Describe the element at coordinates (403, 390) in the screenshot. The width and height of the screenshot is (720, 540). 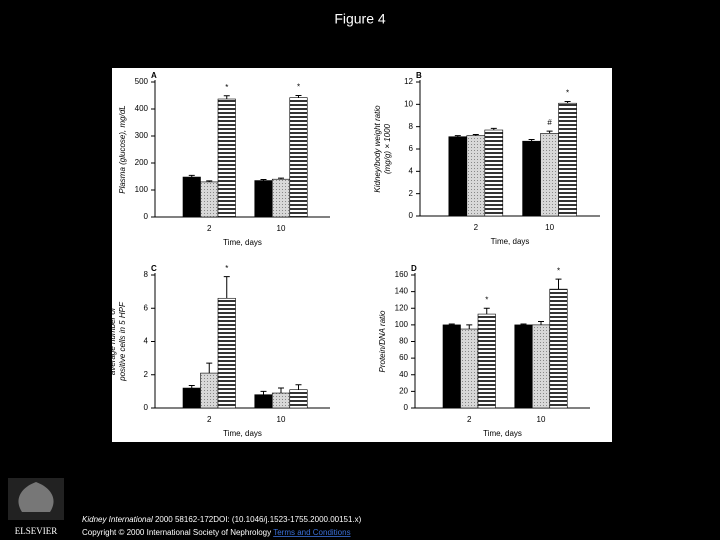
I see `y-tick-label: 20` at that location.